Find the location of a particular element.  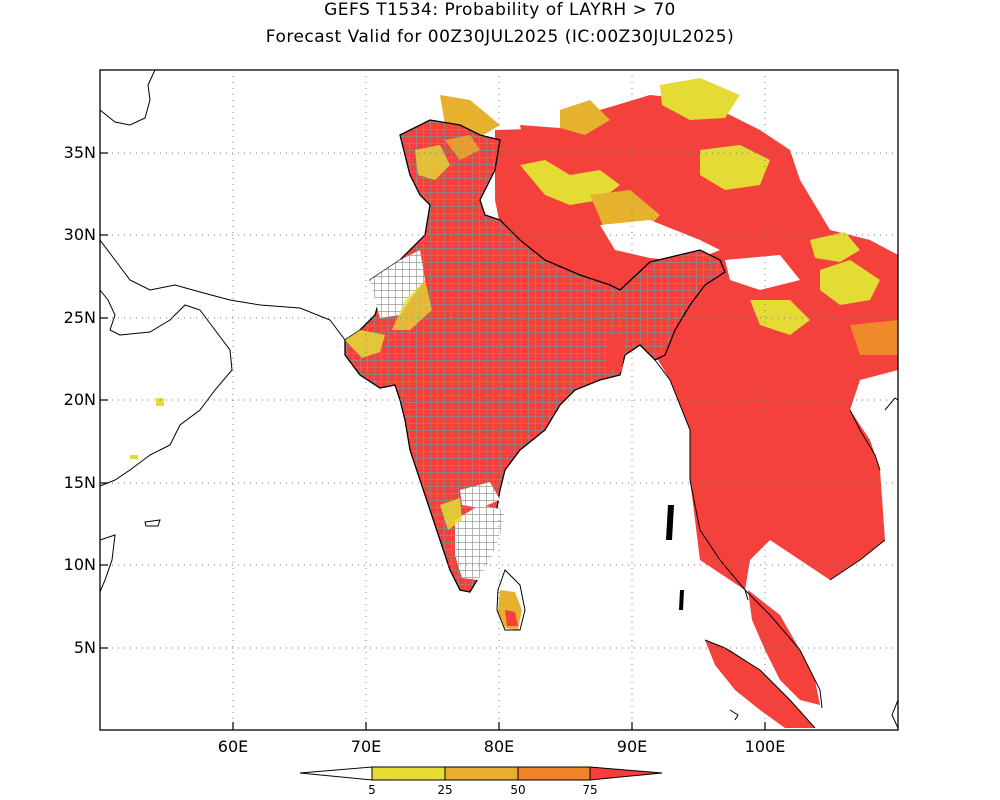

lat-label-25n: 25N is located at coordinates (79, 317).